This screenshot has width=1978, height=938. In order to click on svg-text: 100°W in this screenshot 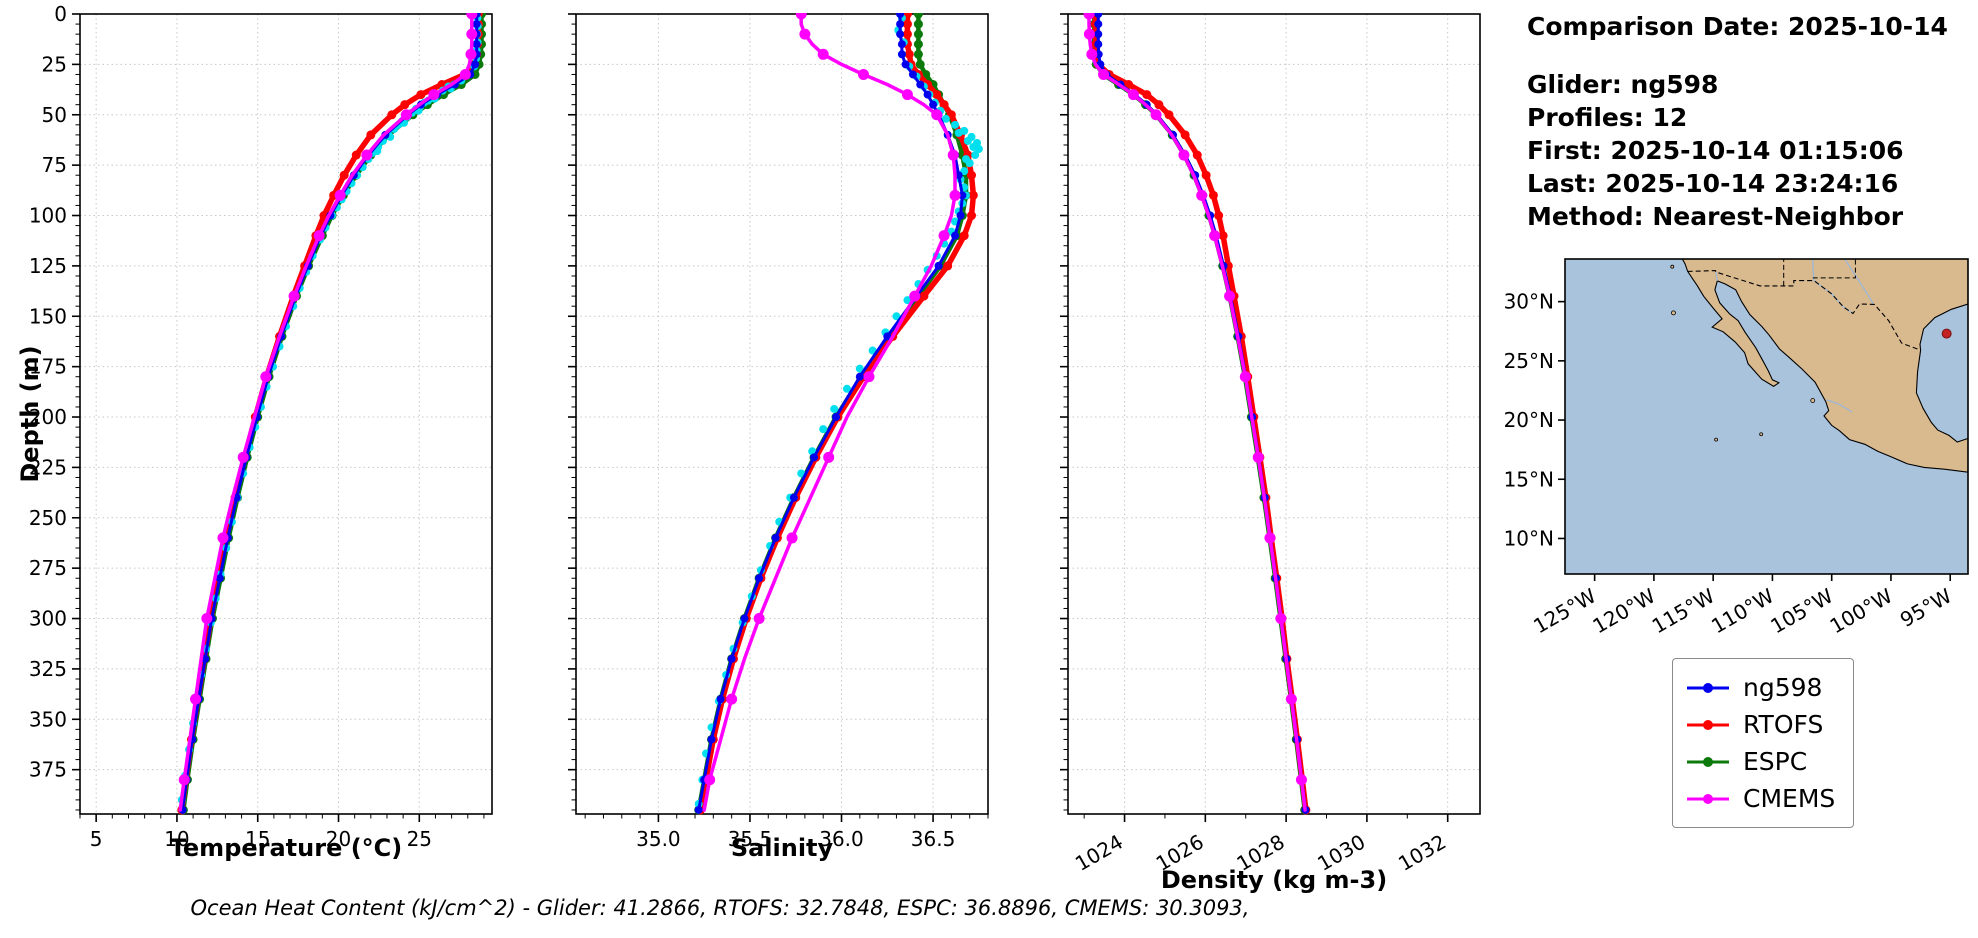, I will do `click(1861, 610)`.